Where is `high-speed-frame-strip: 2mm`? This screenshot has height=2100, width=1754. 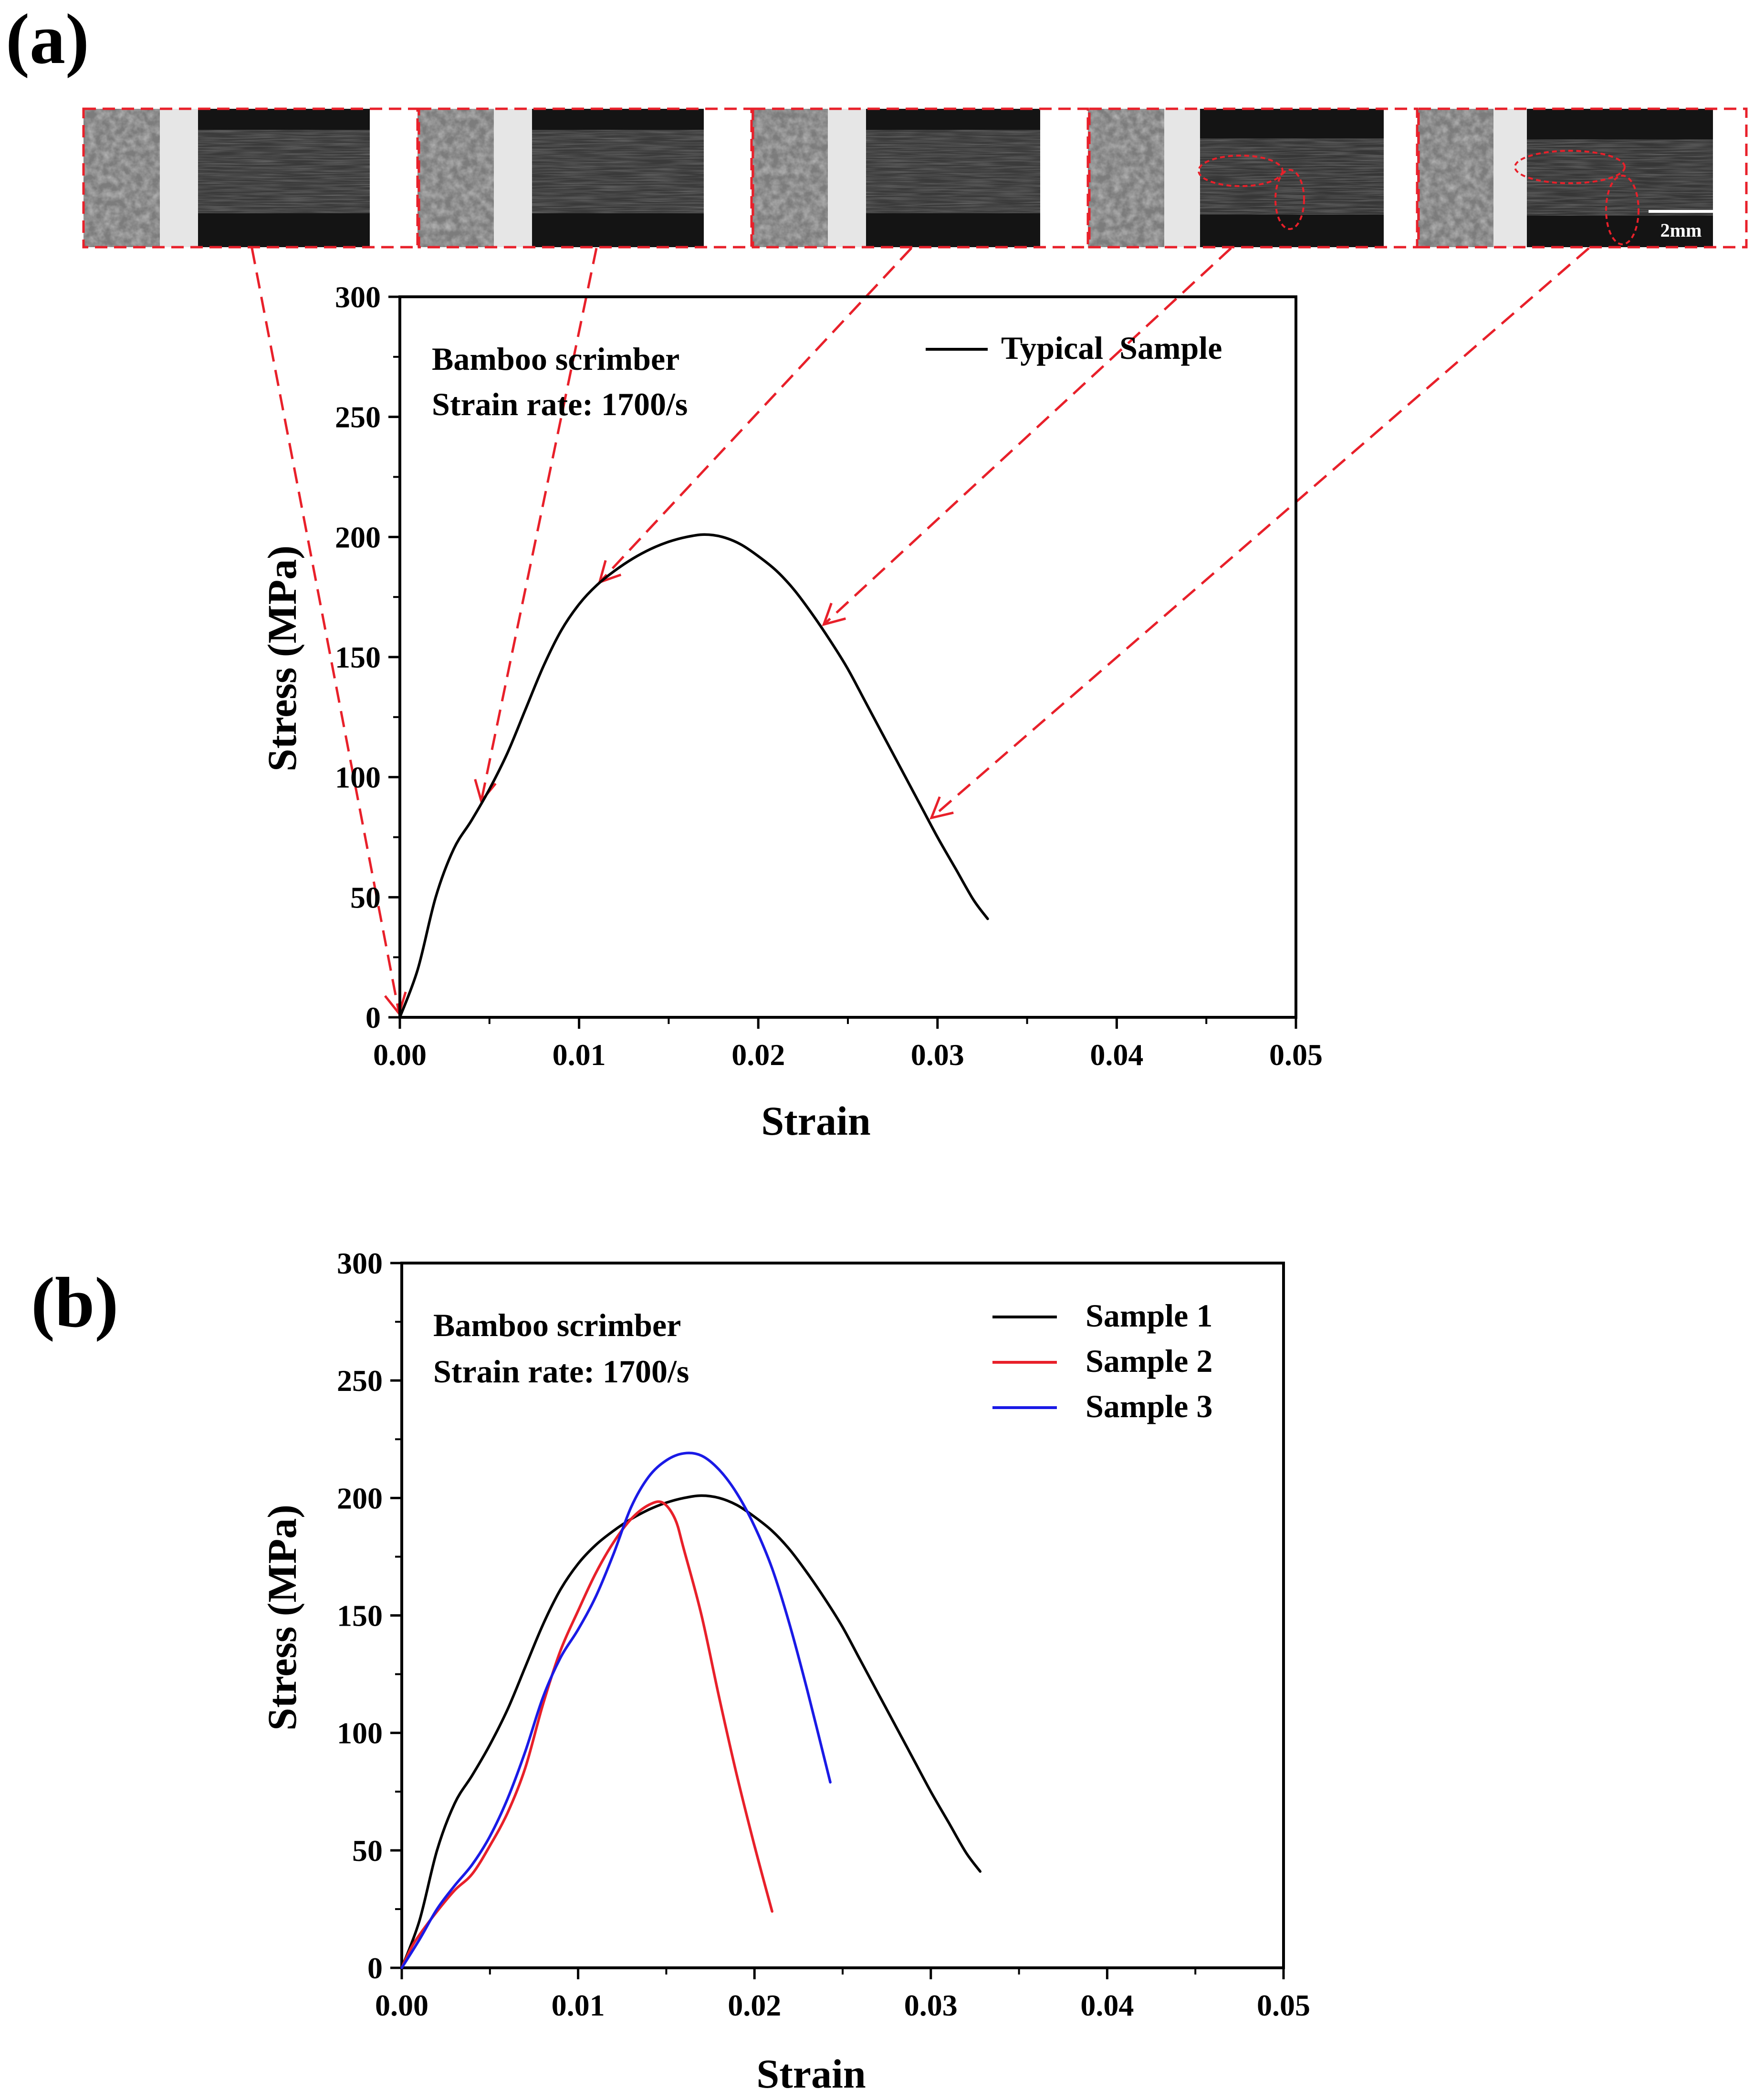 high-speed-frame-strip: 2mm is located at coordinates (915, 178).